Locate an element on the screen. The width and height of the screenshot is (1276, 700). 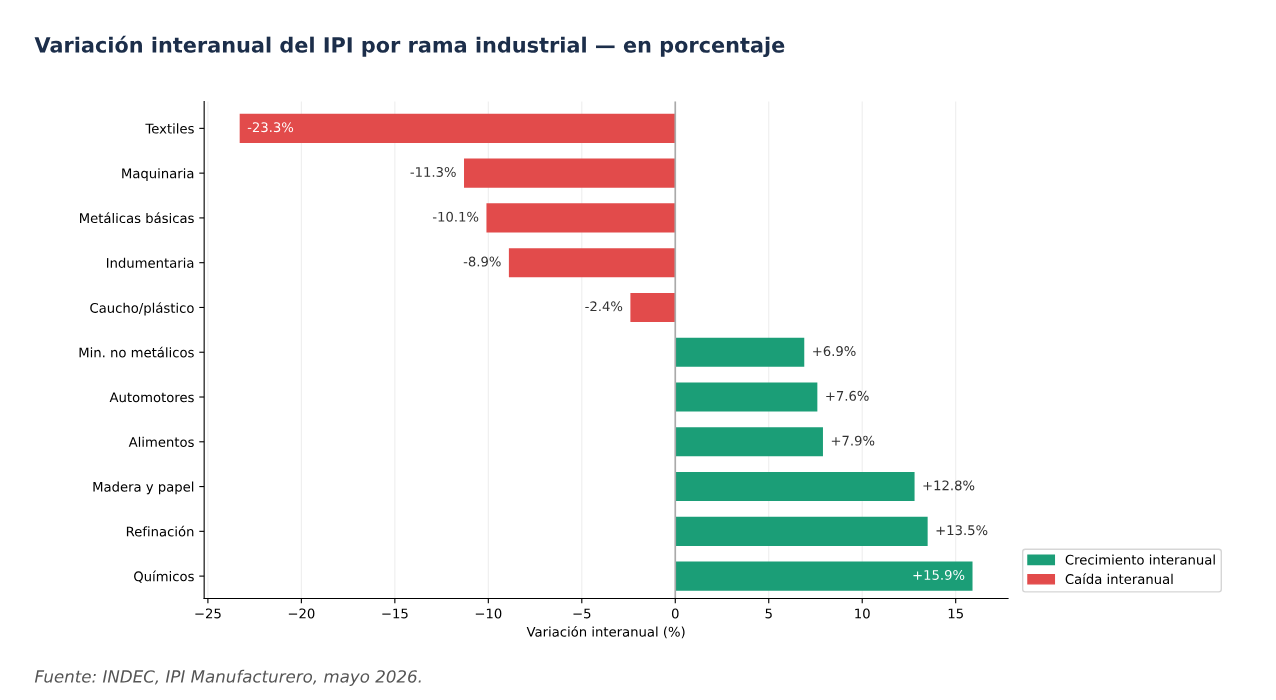
x-tick-label: −5 is located at coordinates (582, 613).